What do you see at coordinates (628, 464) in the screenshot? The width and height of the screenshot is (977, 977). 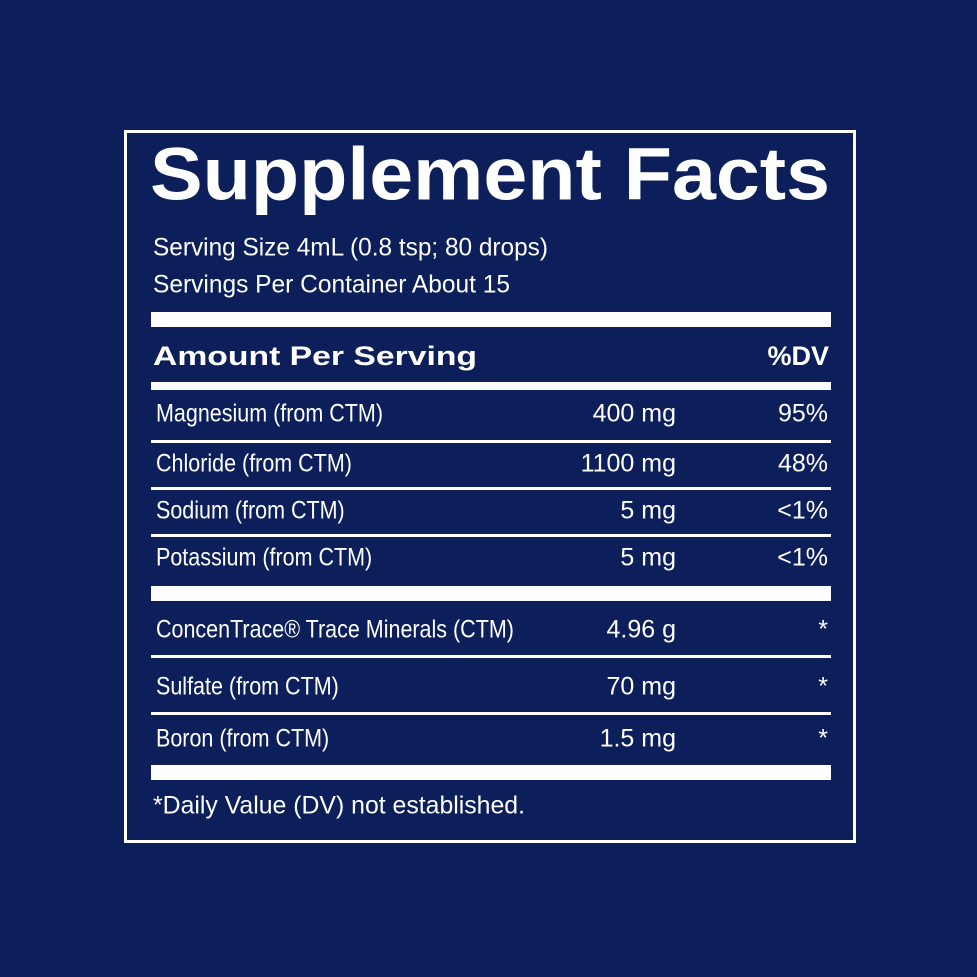 I see `amount: 1100 mg` at bounding box center [628, 464].